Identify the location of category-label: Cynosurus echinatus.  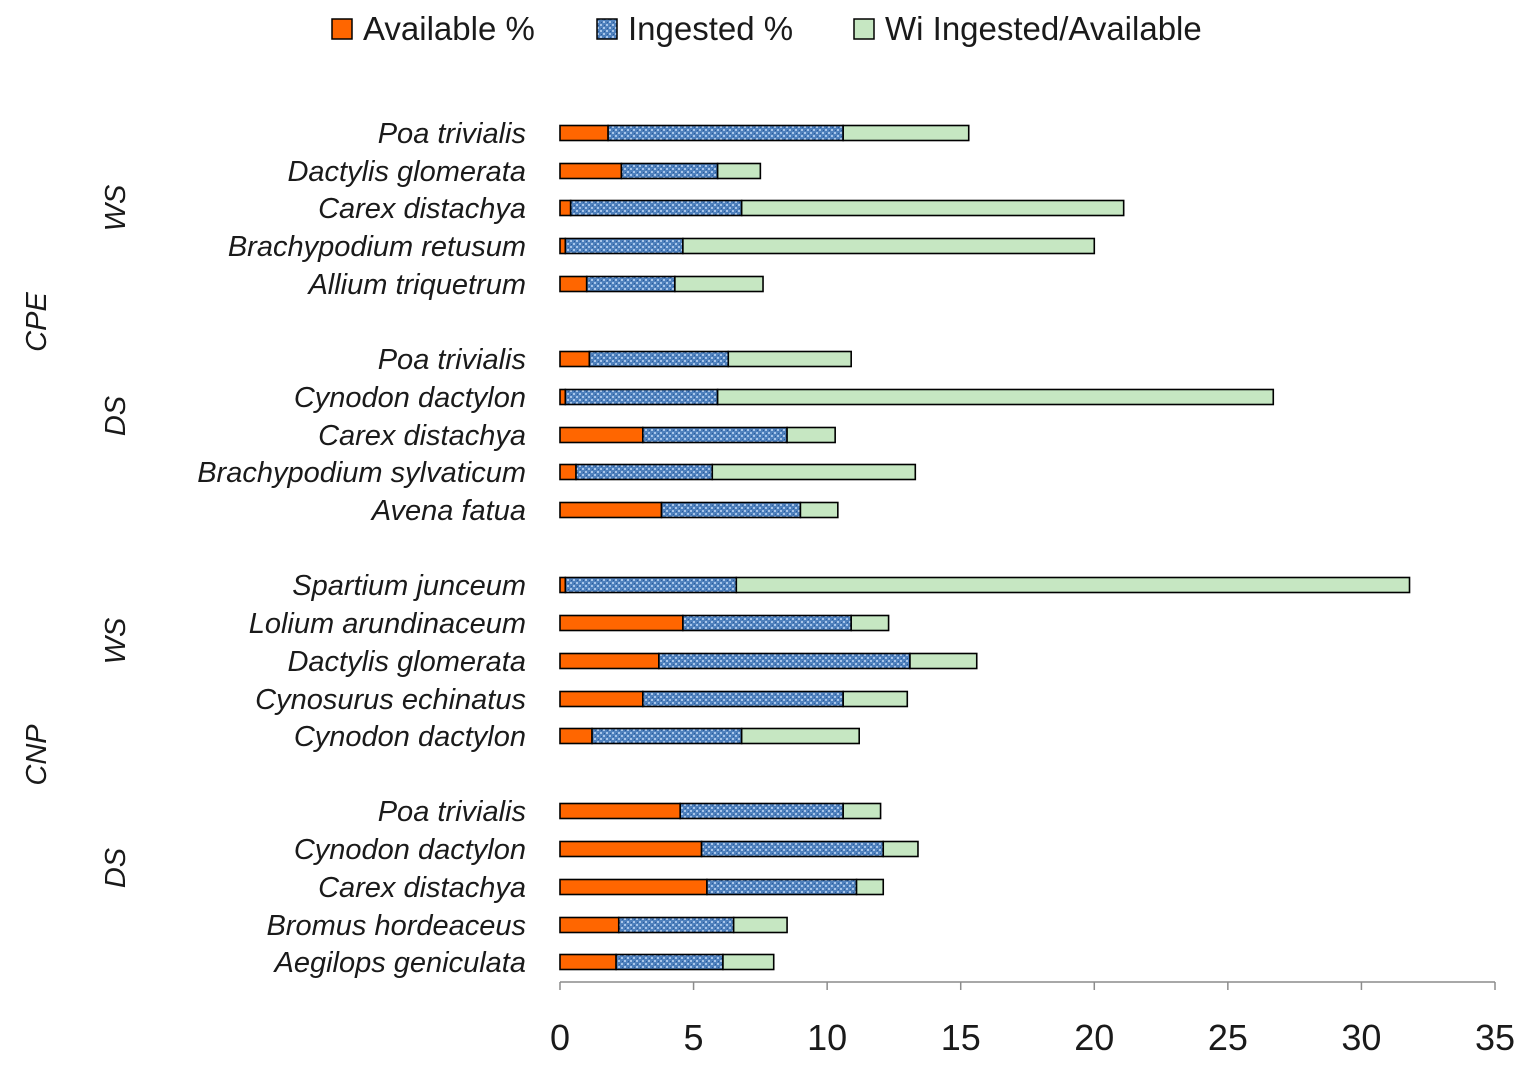
(390, 700).